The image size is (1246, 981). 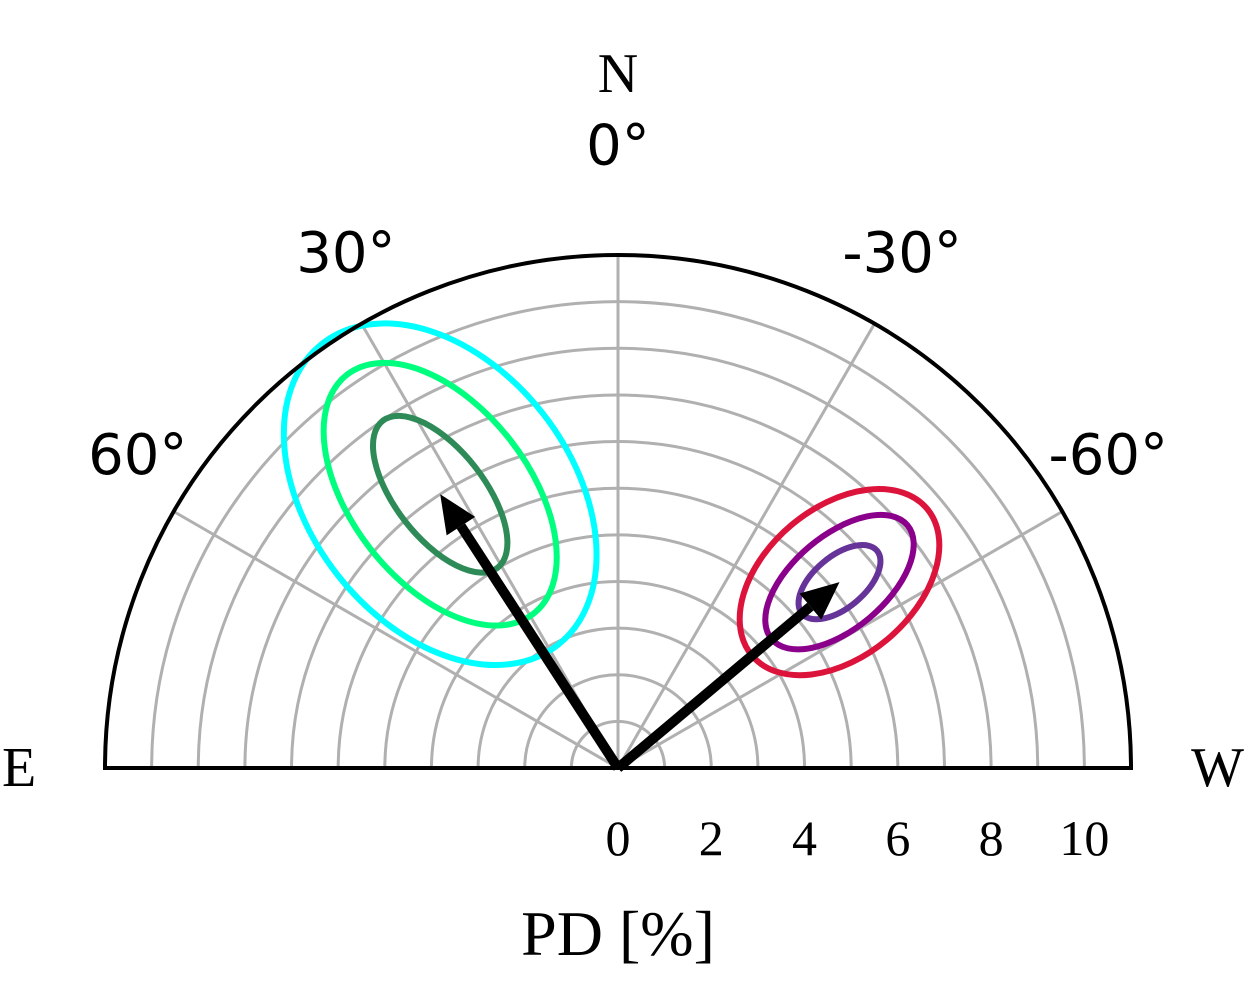 I want to click on radial-axis-title: PD [%], so click(x=618, y=933).